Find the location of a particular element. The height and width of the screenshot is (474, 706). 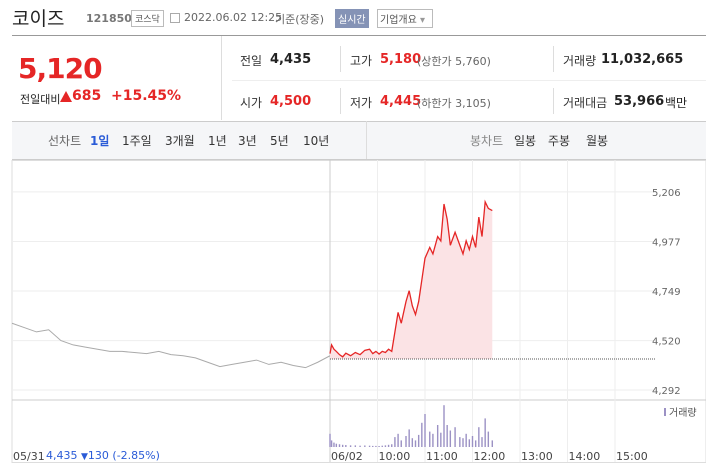

calendar-icon is located at coordinates (175, 18).